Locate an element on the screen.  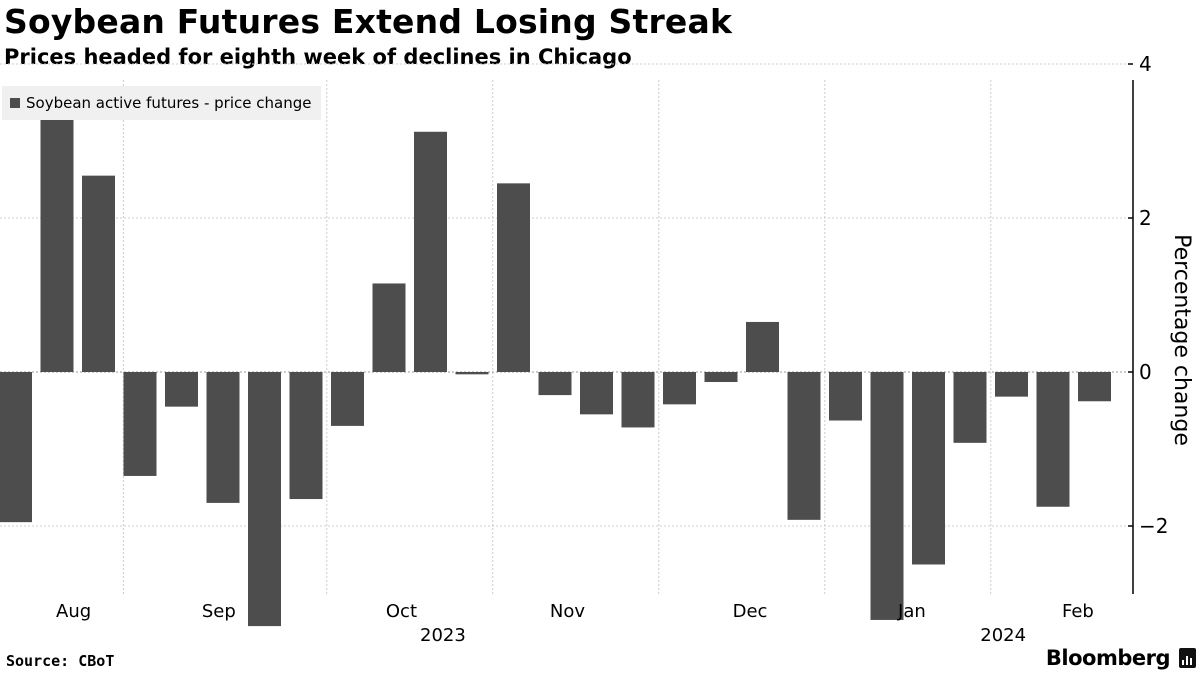
legend: Soybean active futures - price change is located at coordinates (162, 103).